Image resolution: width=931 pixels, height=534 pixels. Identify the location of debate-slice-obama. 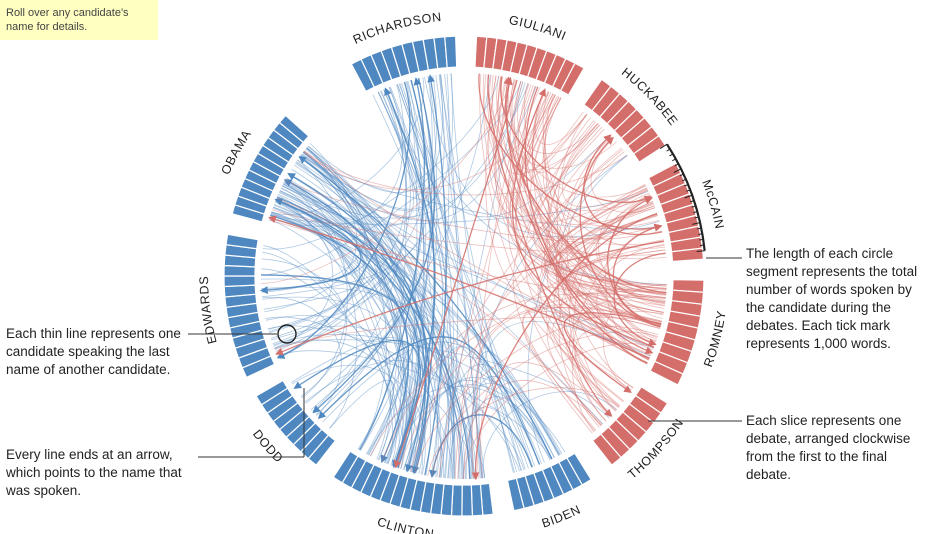
(294, 129).